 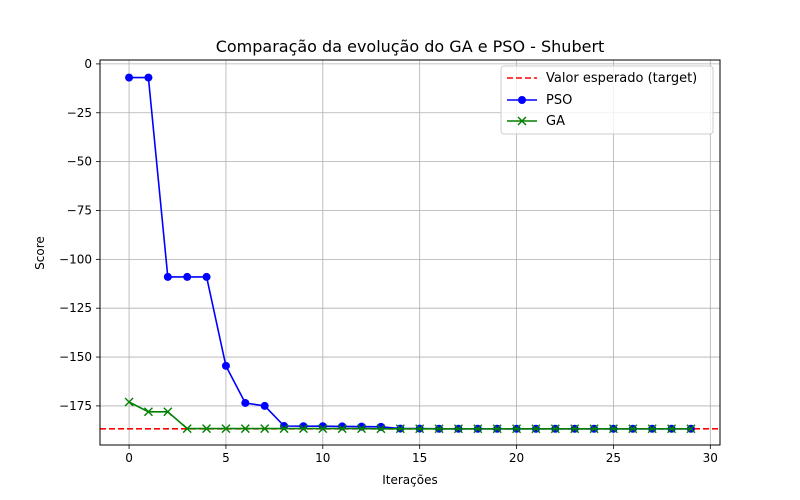 What do you see at coordinates (75, 406) in the screenshot?
I see `y-tick-label: −175` at bounding box center [75, 406].